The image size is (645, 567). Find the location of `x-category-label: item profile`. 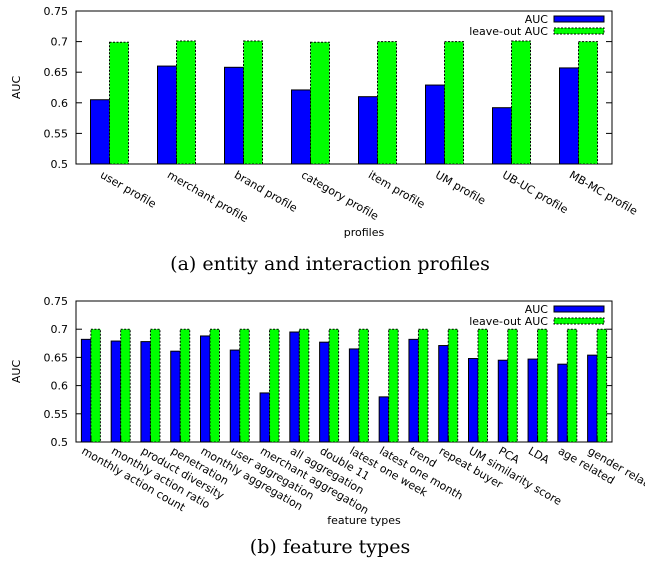

x-category-label: item profile is located at coordinates (396, 189).